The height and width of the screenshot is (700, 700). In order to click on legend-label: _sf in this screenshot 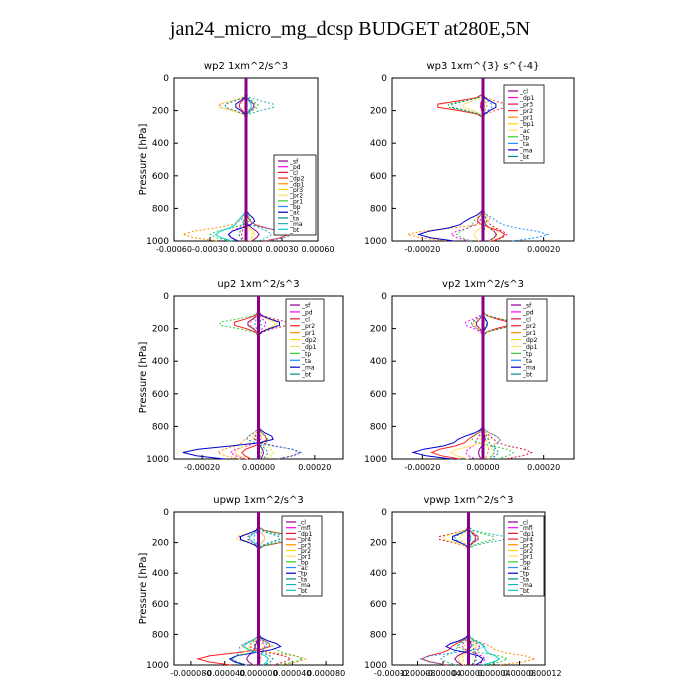, I will do `click(306, 306)`.